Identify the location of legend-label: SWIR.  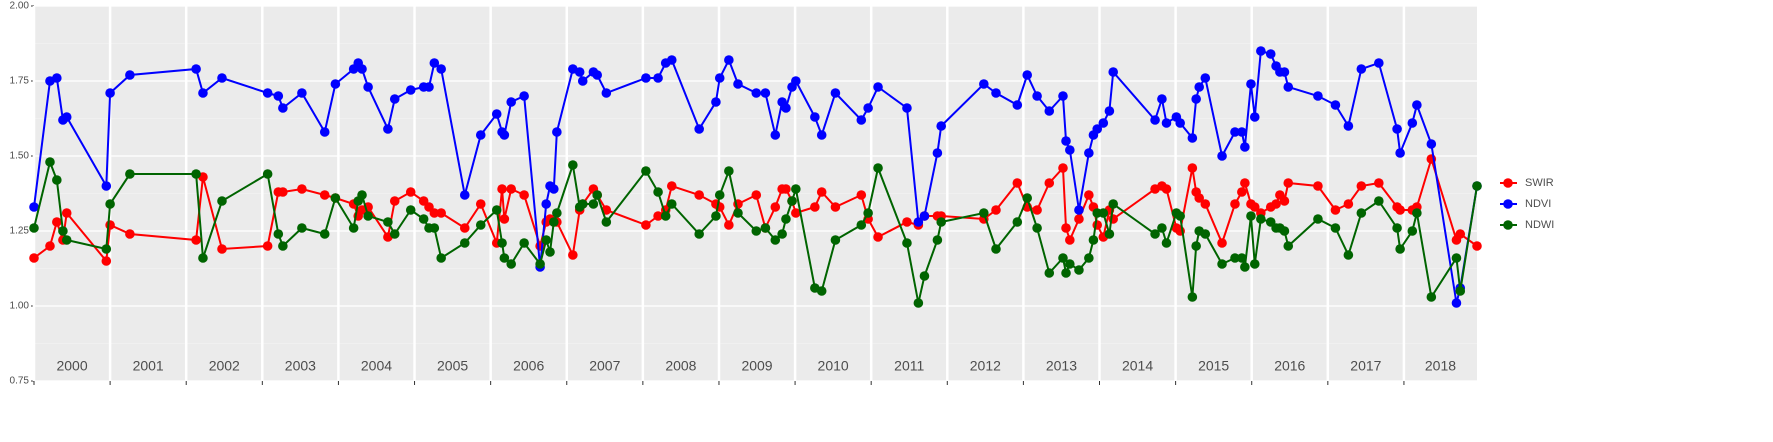
(1539, 183).